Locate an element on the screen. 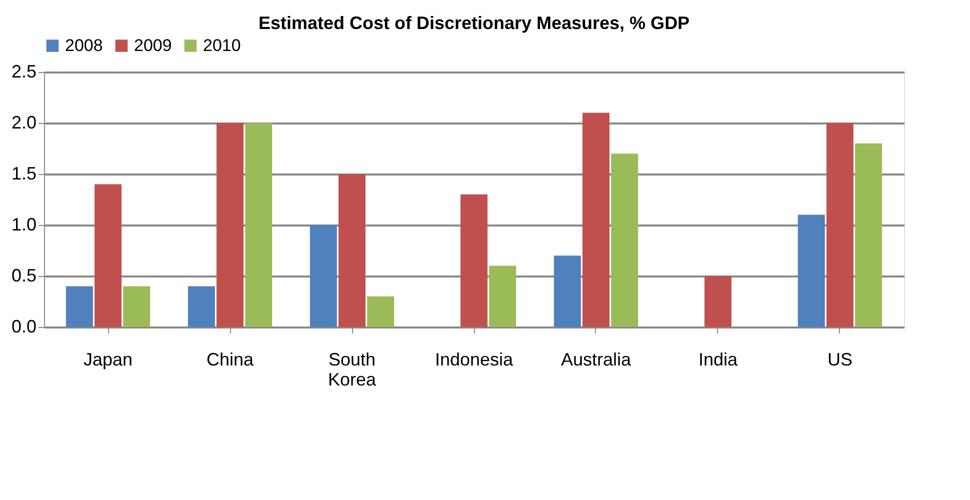 Image resolution: width=970 pixels, height=500 pixels. chart-title: Estimated Cost of Discretionary Measures, % GDP is located at coordinates (474, 23).